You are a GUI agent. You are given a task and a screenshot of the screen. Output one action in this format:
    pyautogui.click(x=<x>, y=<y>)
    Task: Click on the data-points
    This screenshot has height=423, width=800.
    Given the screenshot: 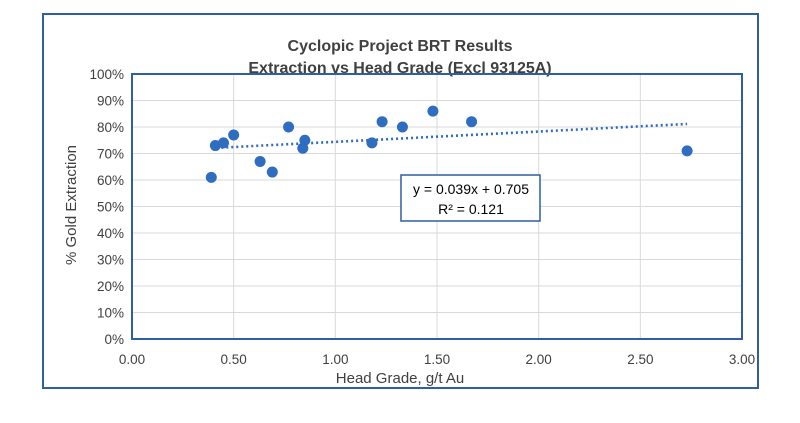 What is the action you would take?
    pyautogui.click(x=449, y=144)
    